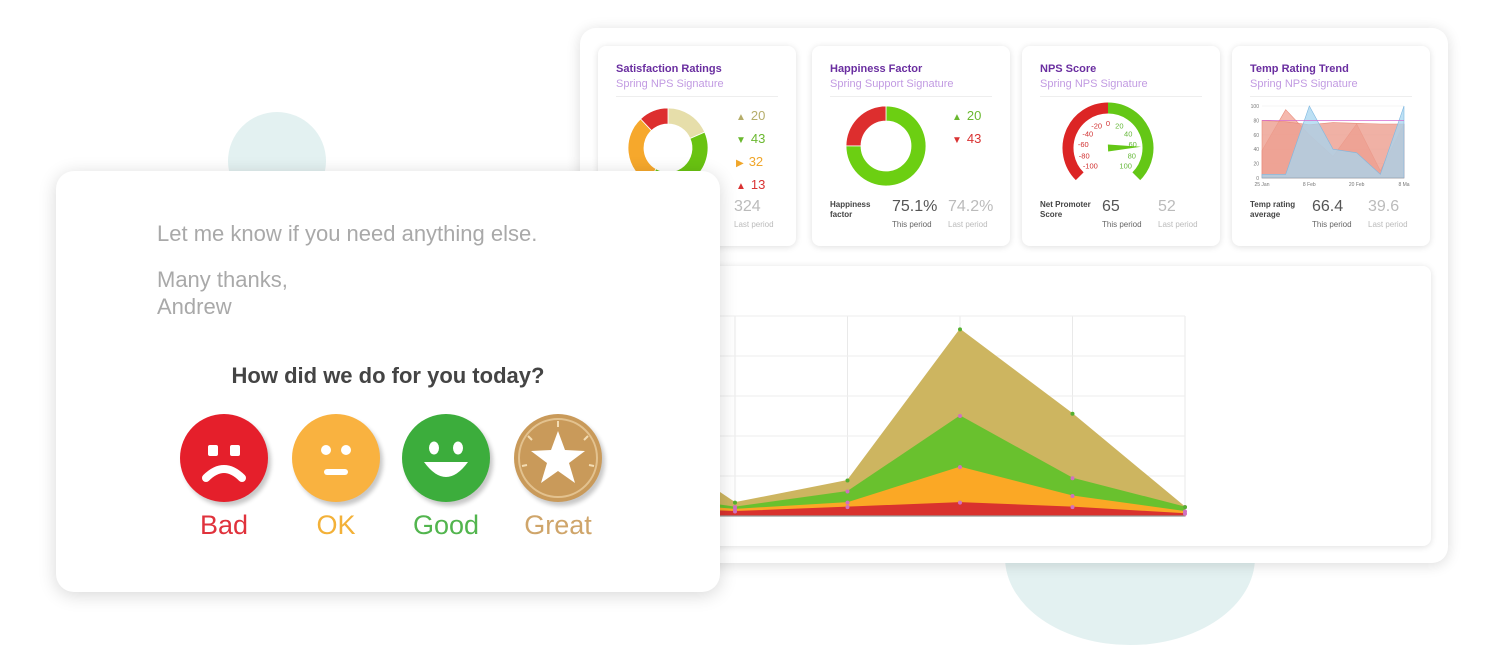 This screenshot has width=1510, height=660. What do you see at coordinates (1084, 156) in the screenshot?
I see `gauge-tick-label: -80` at bounding box center [1084, 156].